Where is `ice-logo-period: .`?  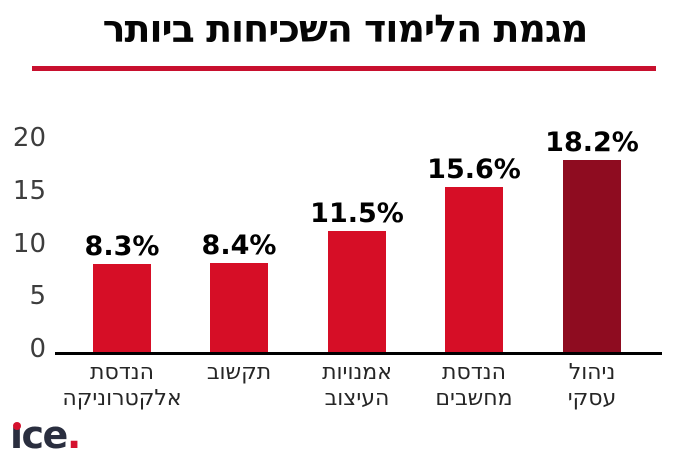
ice-logo-period: . is located at coordinates (73, 435).